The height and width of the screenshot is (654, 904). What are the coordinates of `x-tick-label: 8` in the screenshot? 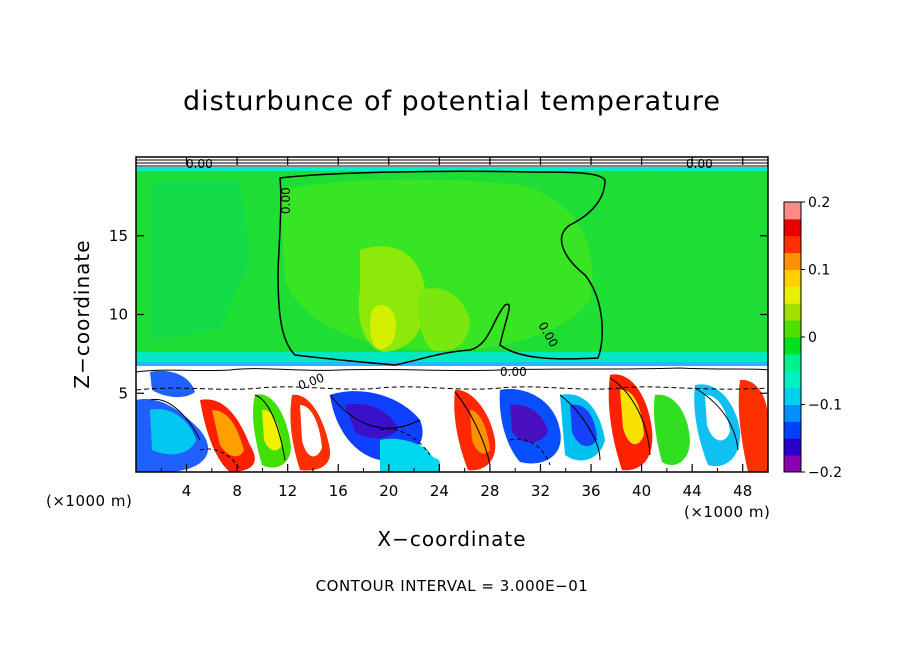 It's located at (237, 491).